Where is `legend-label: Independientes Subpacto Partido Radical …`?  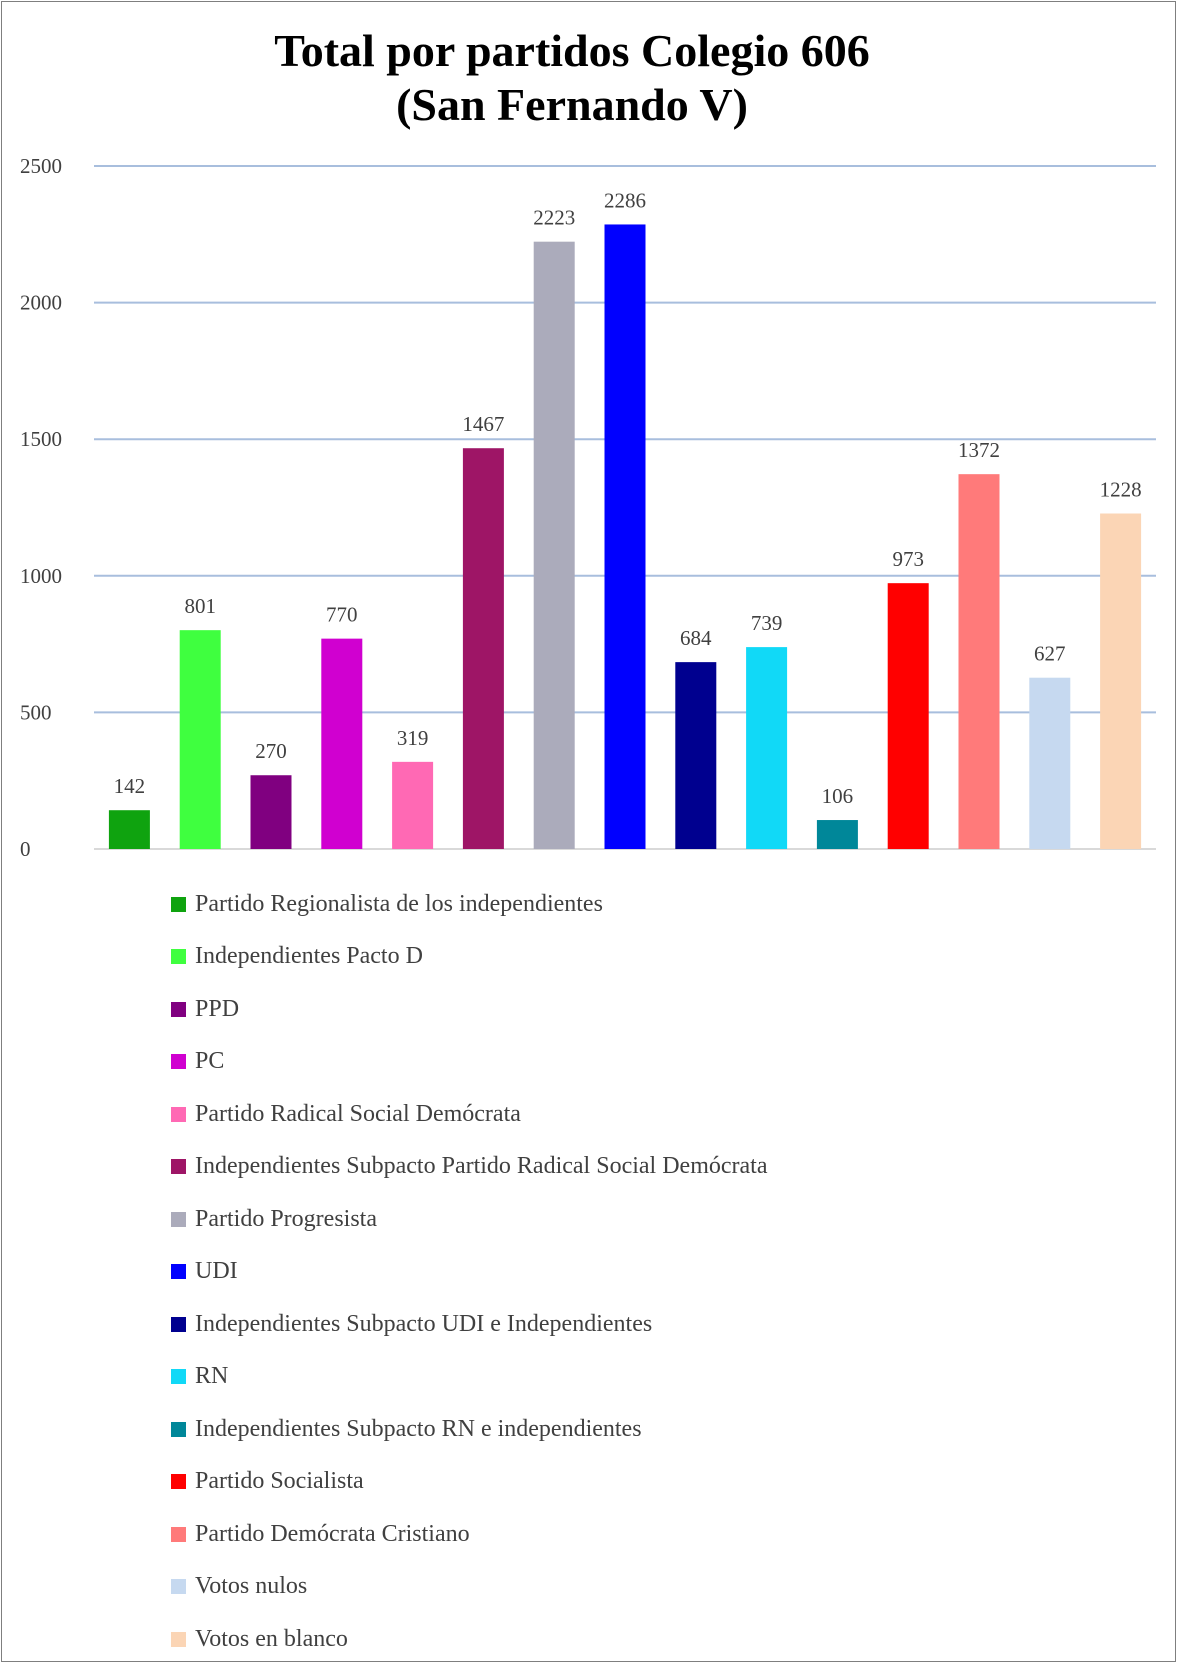 legend-label: Independientes Subpacto Partido Radical … is located at coordinates (481, 1166).